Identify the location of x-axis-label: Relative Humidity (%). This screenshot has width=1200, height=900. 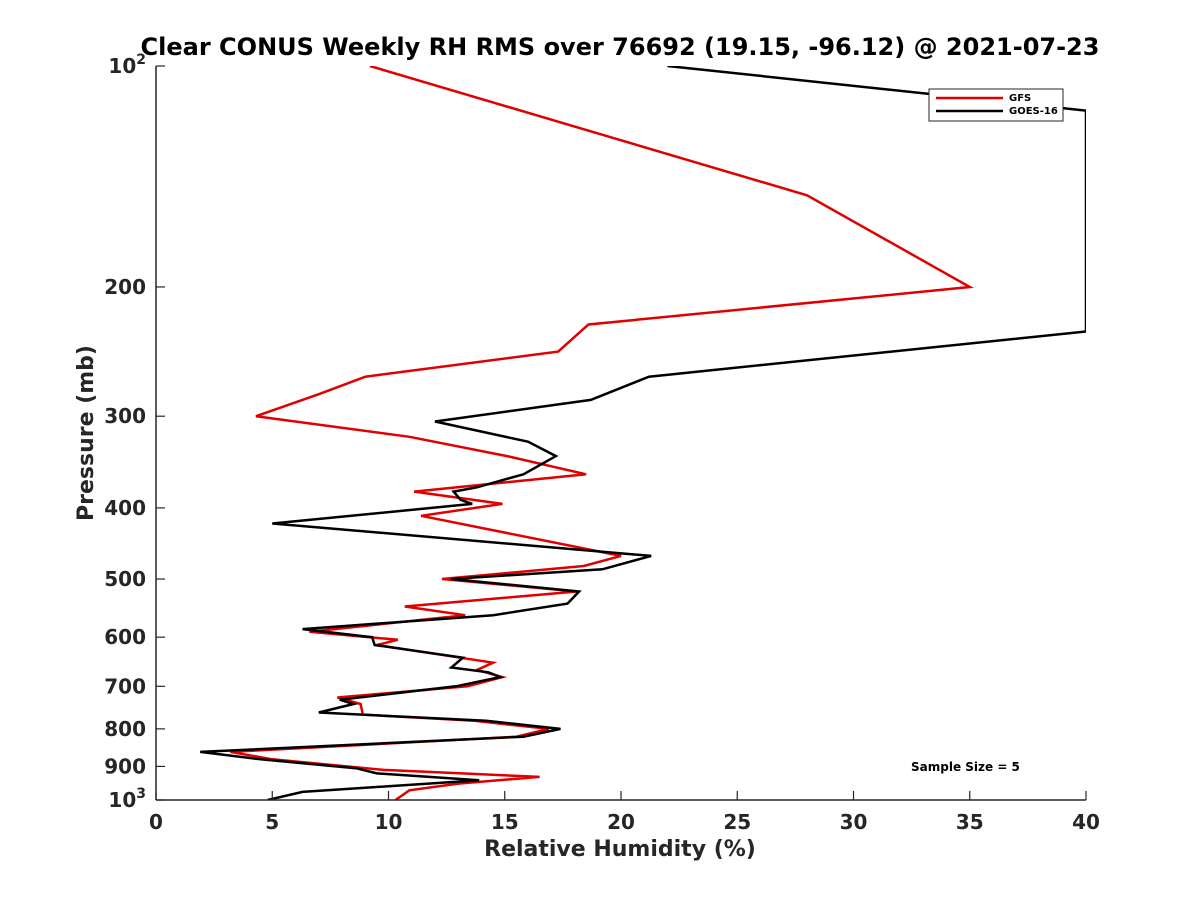
(620, 849).